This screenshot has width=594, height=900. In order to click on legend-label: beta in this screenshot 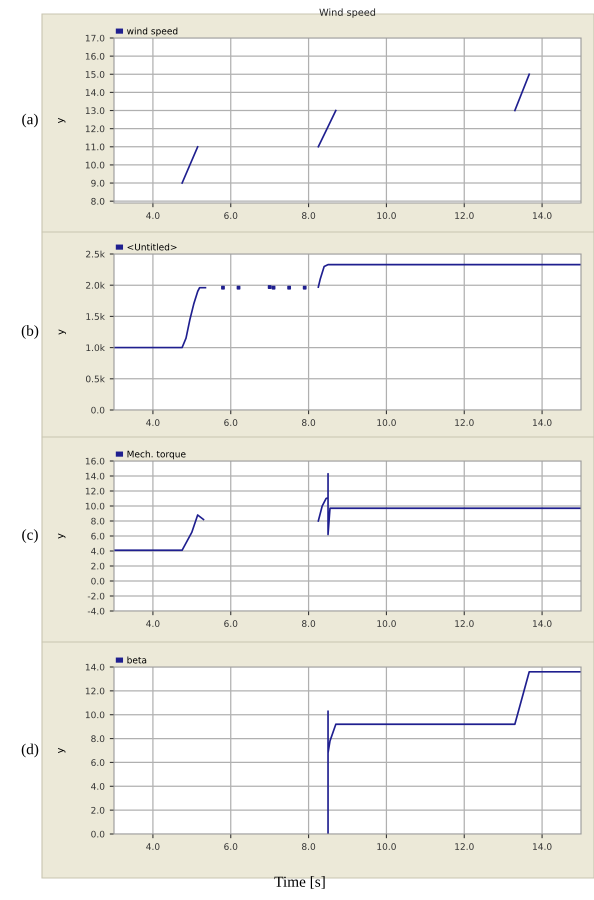, I will do `click(136, 660)`.